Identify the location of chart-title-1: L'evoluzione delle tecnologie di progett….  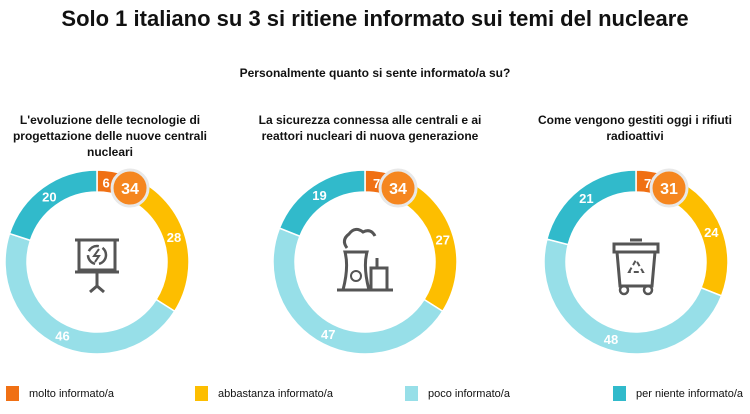
(110, 136).